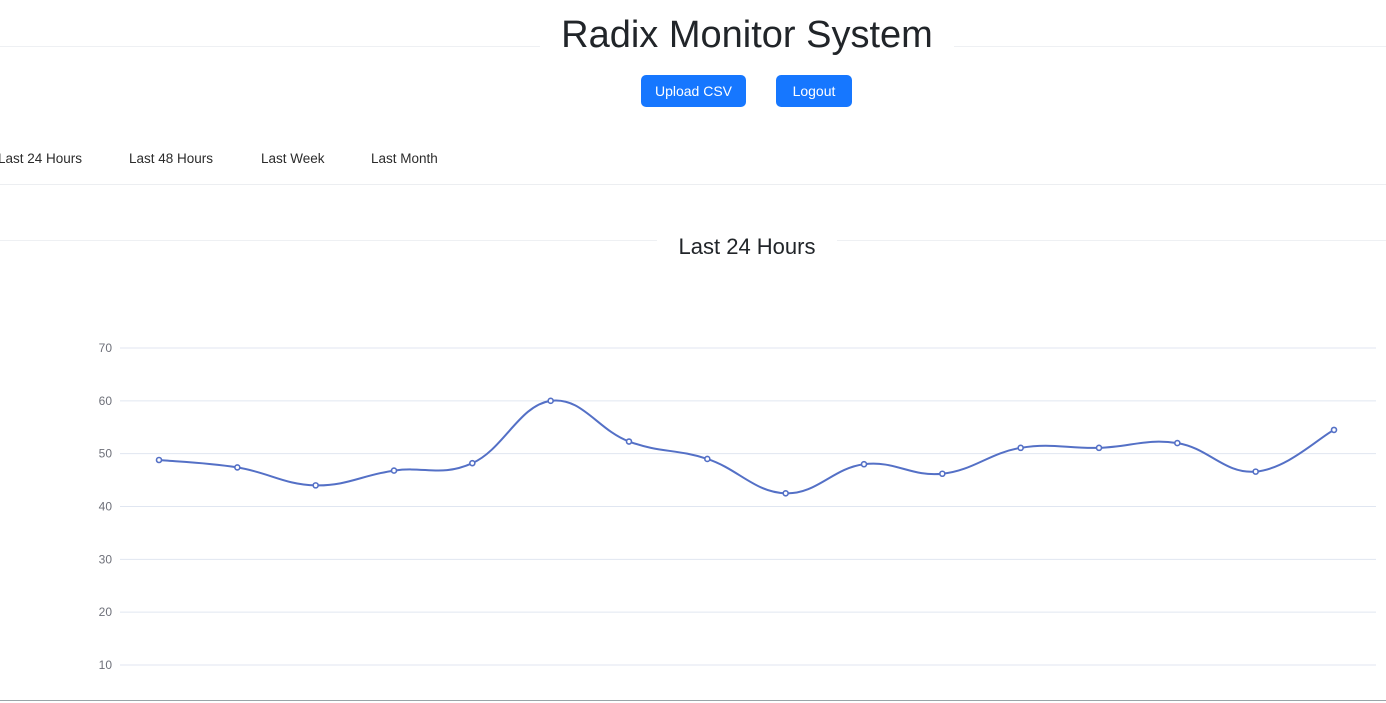 Image resolution: width=1386 pixels, height=703 pixels. What do you see at coordinates (41, 158) in the screenshot?
I see `tab-last-24-hours: Last 24 Hours` at bounding box center [41, 158].